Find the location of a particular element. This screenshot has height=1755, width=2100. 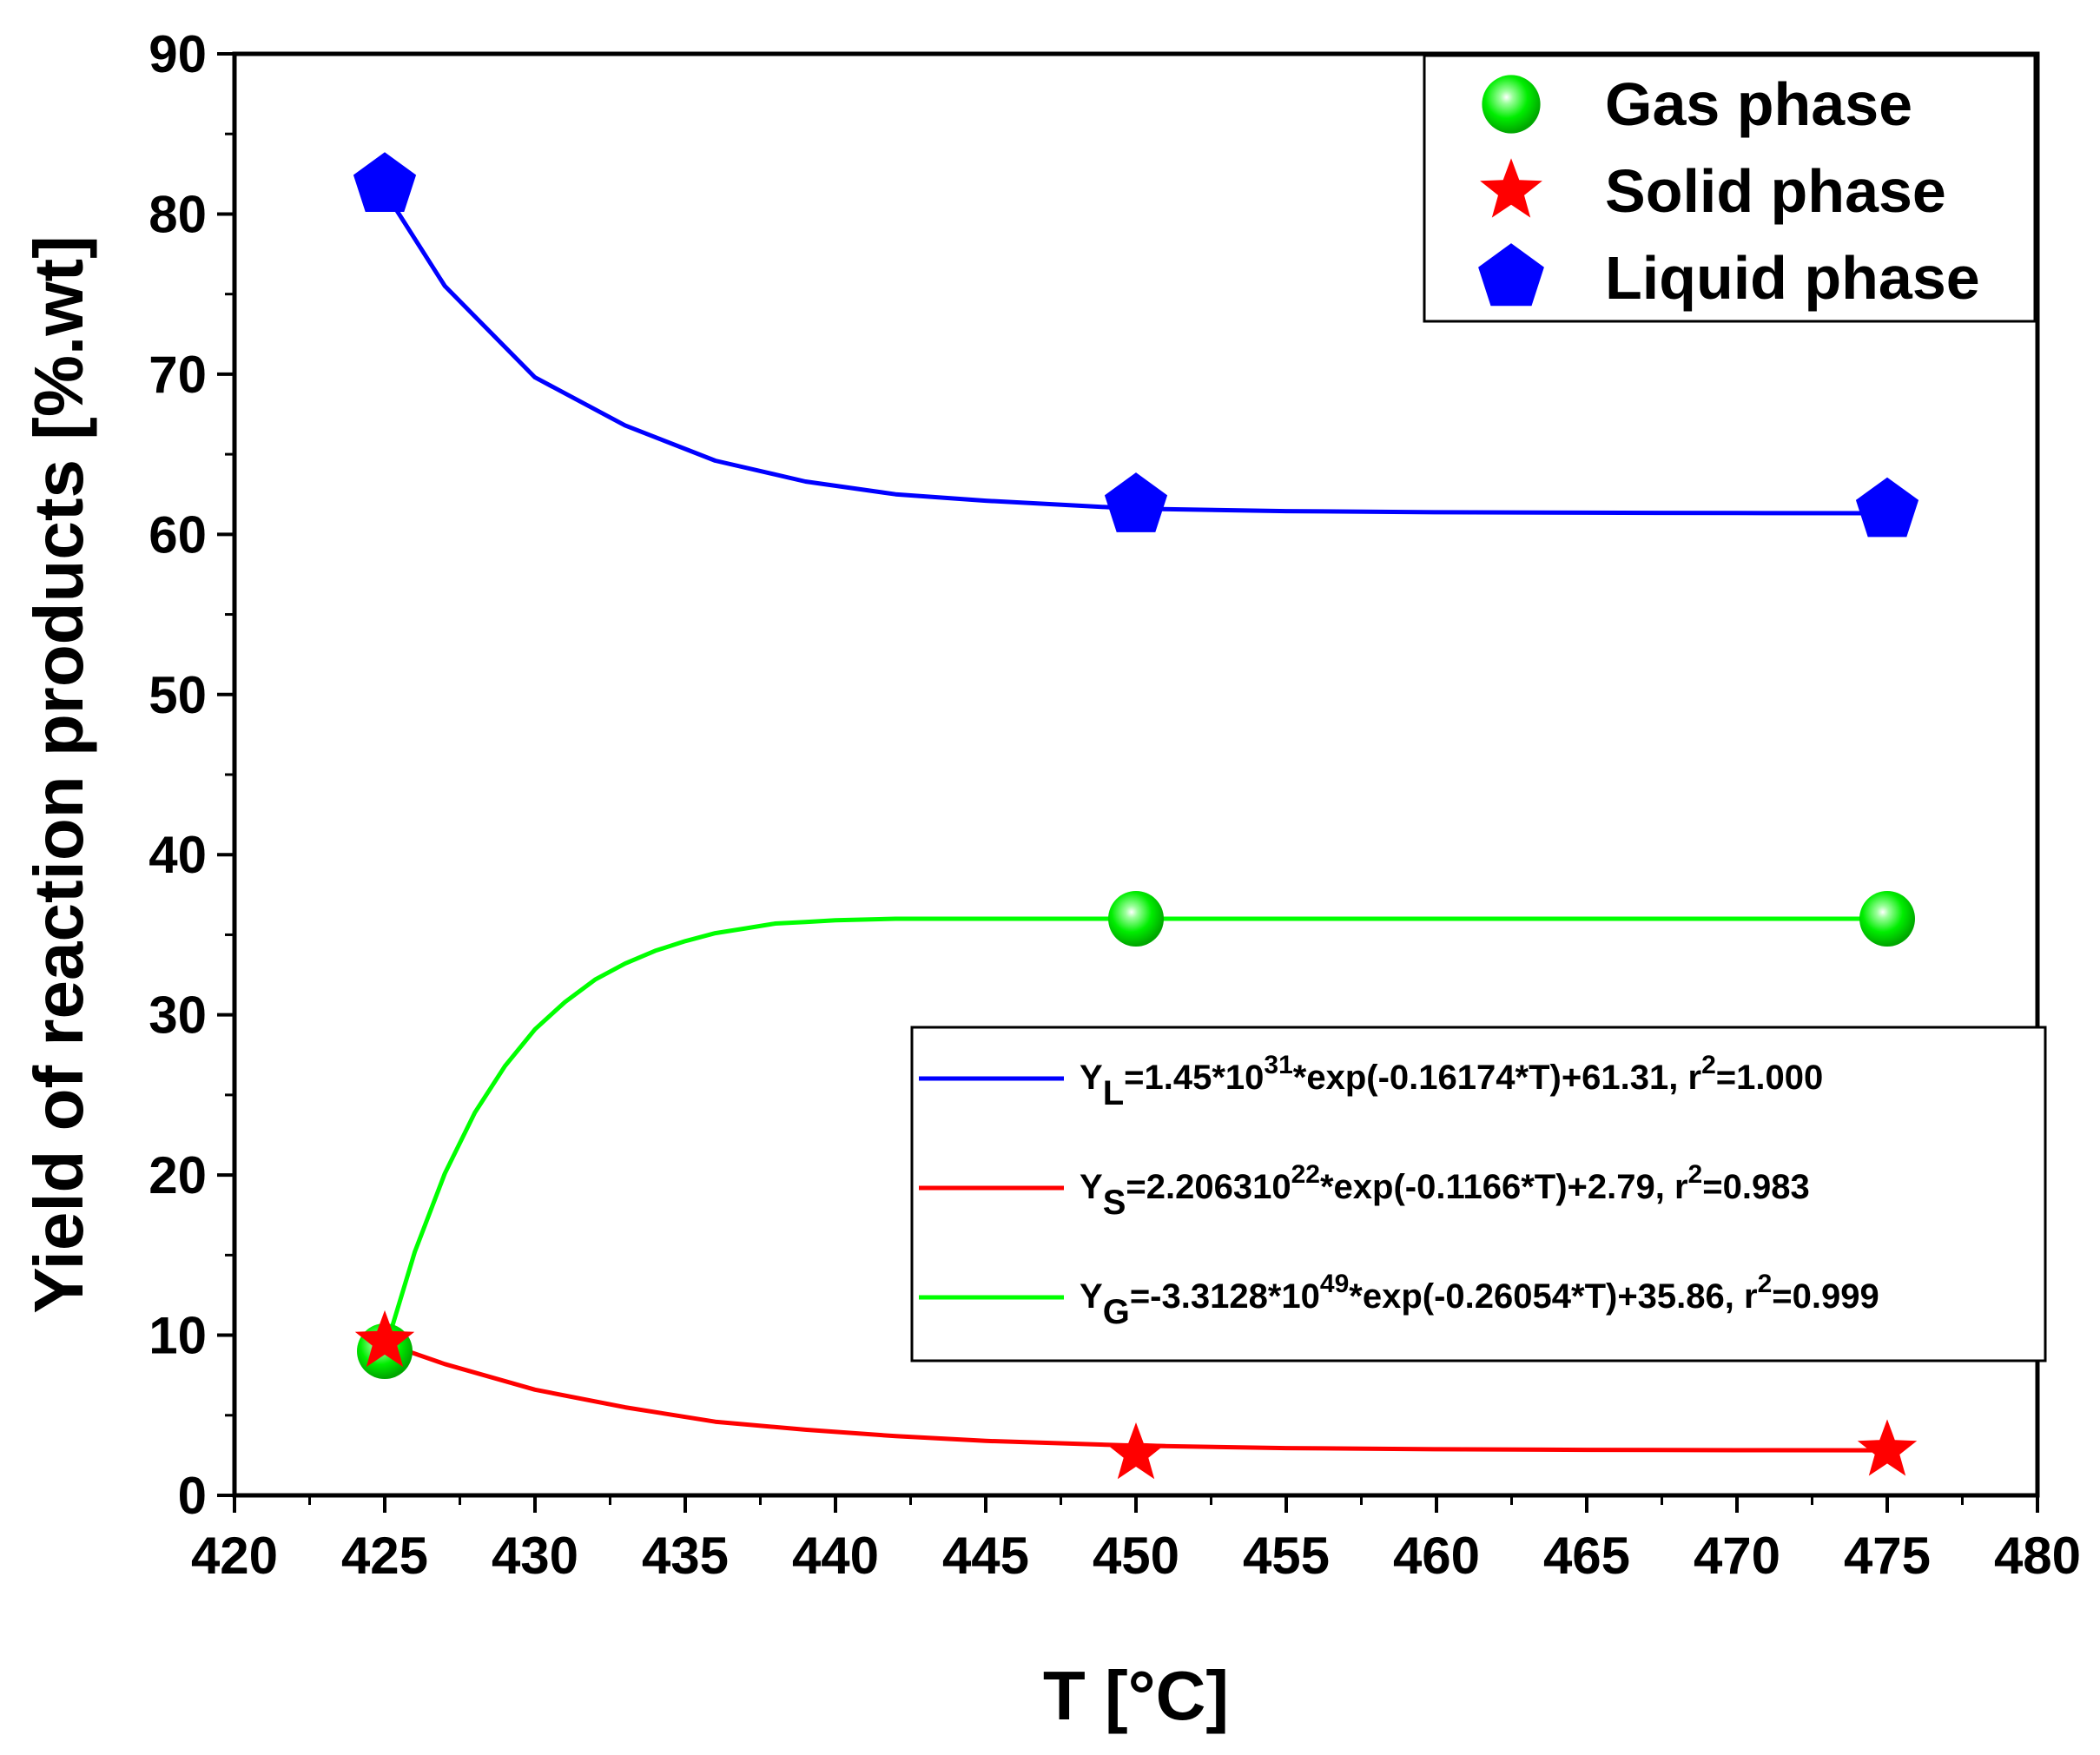

legend-label: Liquid phase is located at coordinates (1792, 278).